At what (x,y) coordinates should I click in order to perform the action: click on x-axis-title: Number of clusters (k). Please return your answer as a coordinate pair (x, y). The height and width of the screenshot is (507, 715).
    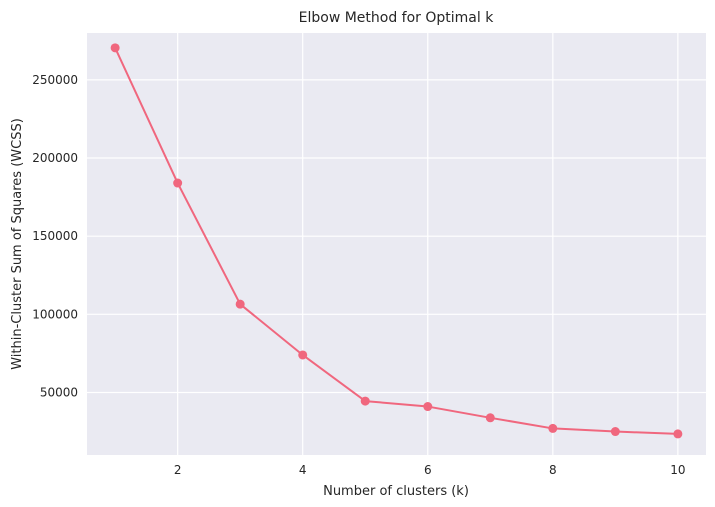
    Looking at the image, I should click on (396, 491).